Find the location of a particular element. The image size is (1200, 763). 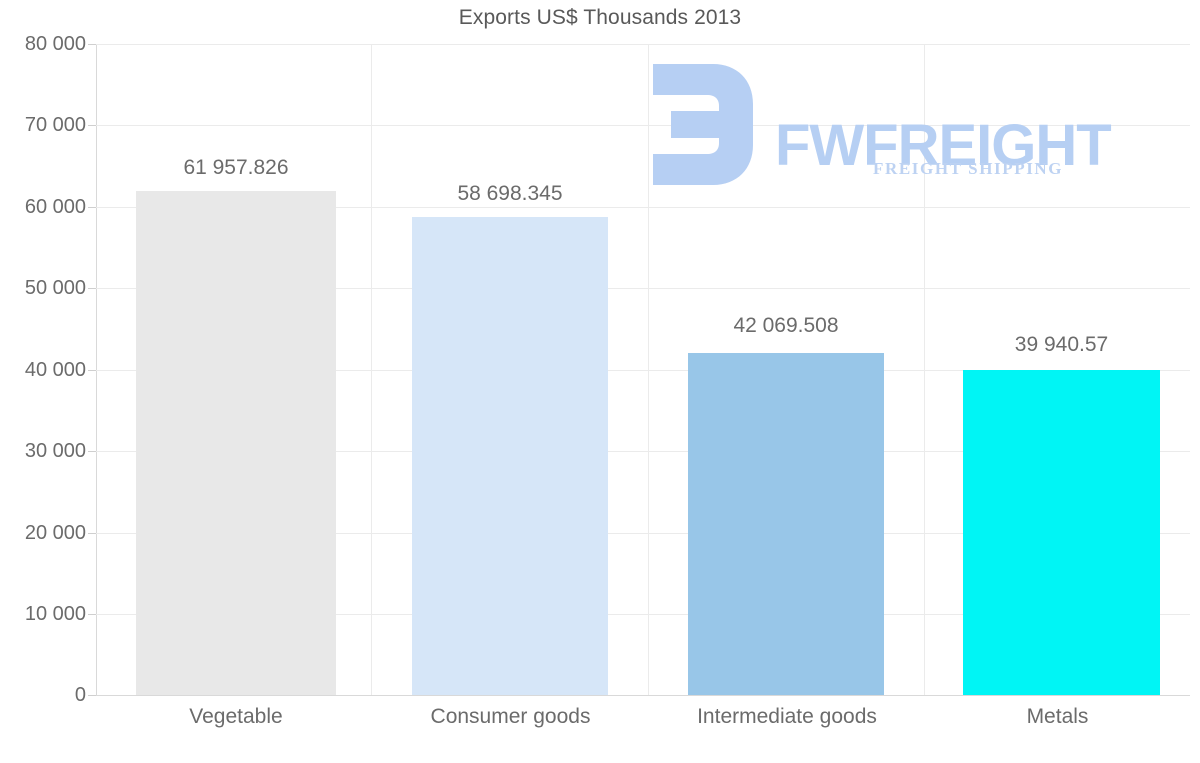

y-axis-label: 20 000 is located at coordinates (55, 533).